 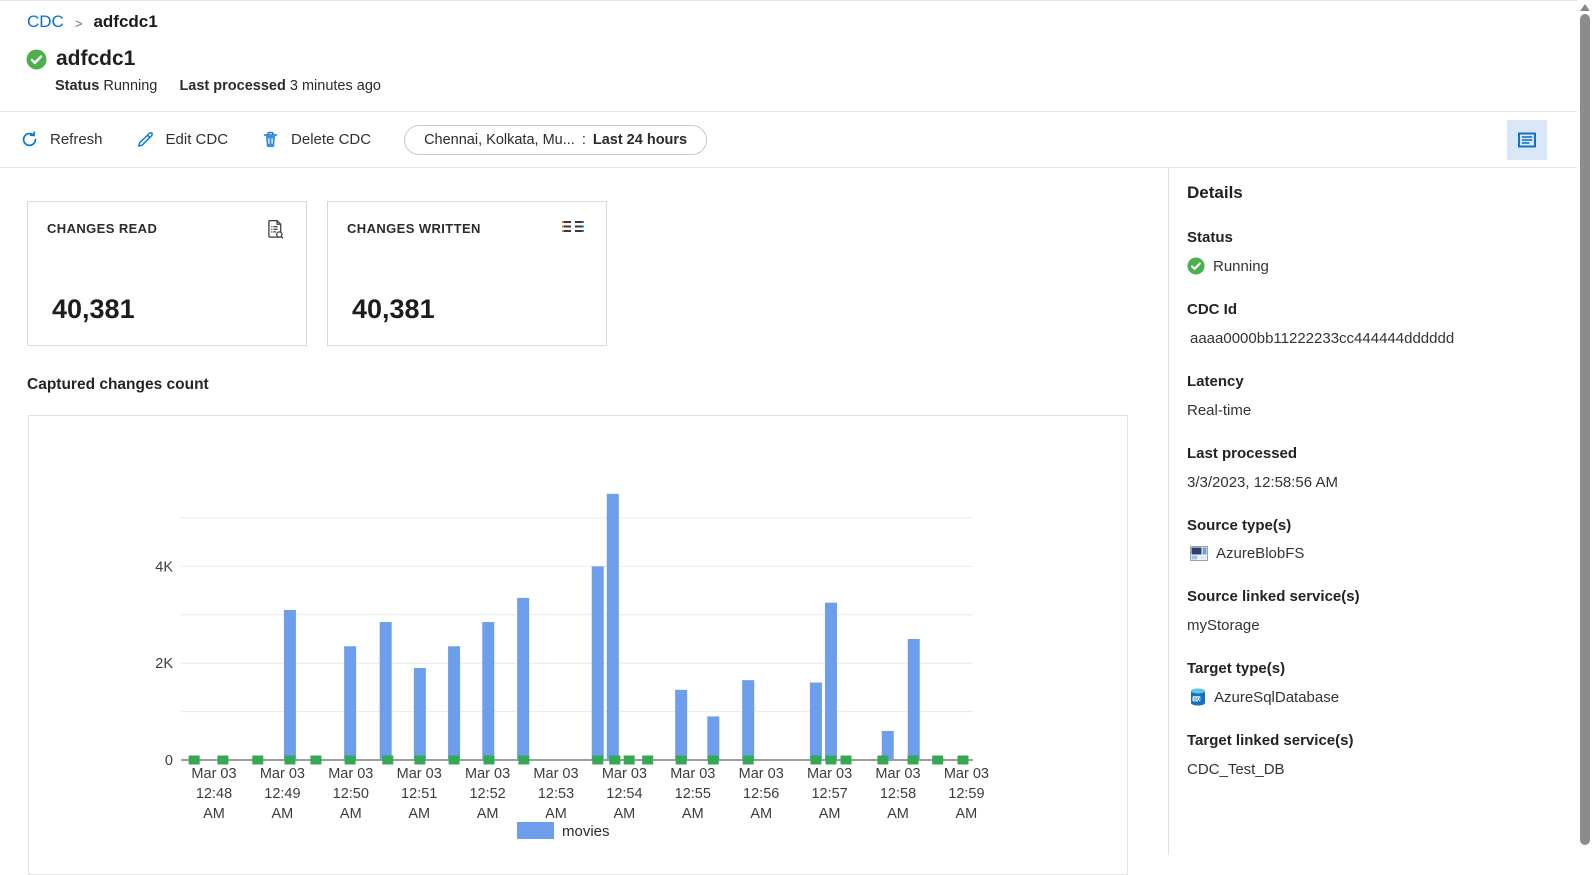 What do you see at coordinates (169, 761) in the screenshot?
I see `y-axis-tick-label: 0` at bounding box center [169, 761].